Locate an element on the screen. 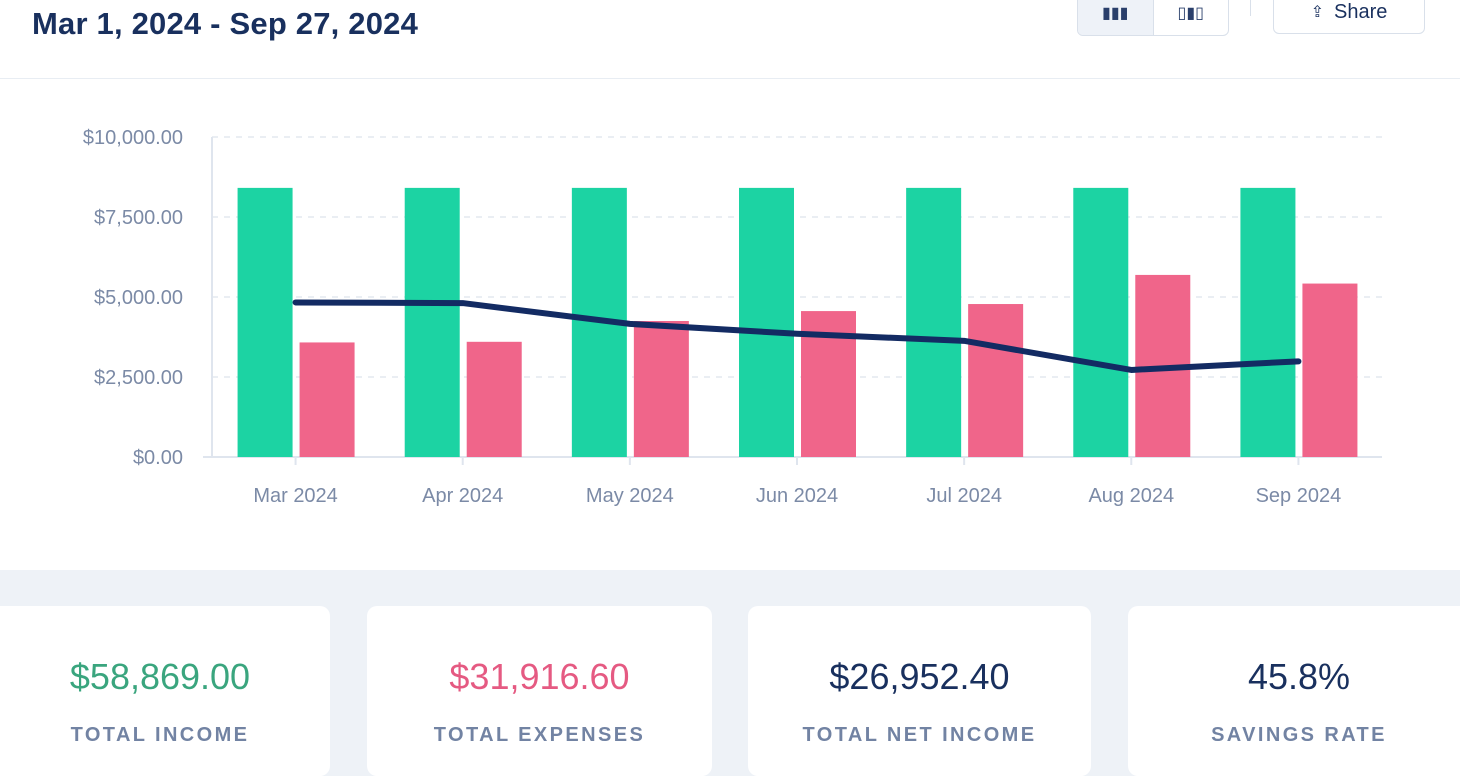 This screenshot has width=1460, height=776. total-income-label: TOTAL INCOME is located at coordinates (165, 735).